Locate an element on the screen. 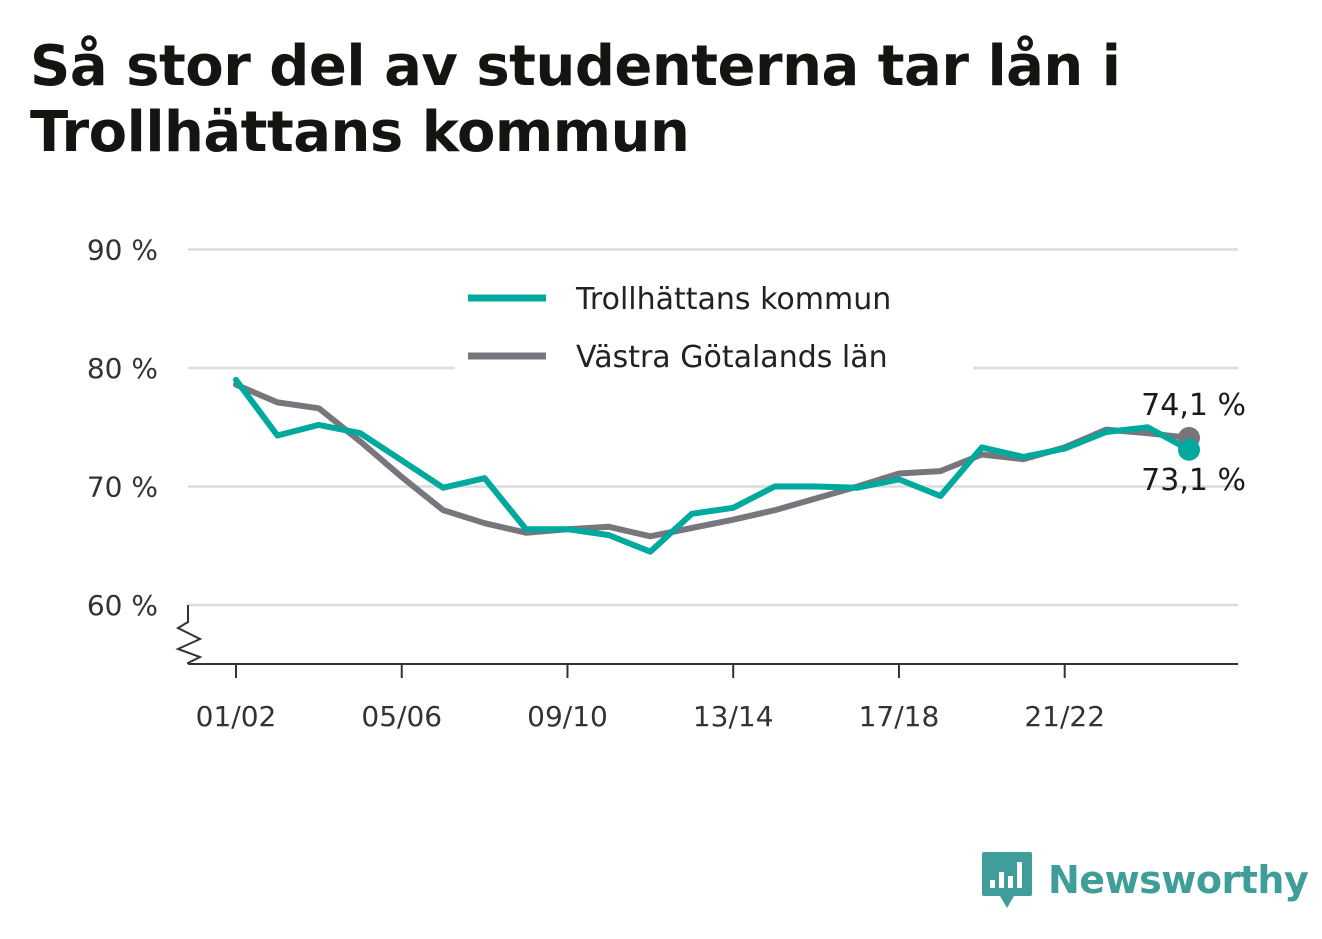 Image resolution: width=1322 pixels, height=939 pixels. newsworthy-logo: Newsworthy is located at coordinates (1144, 880).